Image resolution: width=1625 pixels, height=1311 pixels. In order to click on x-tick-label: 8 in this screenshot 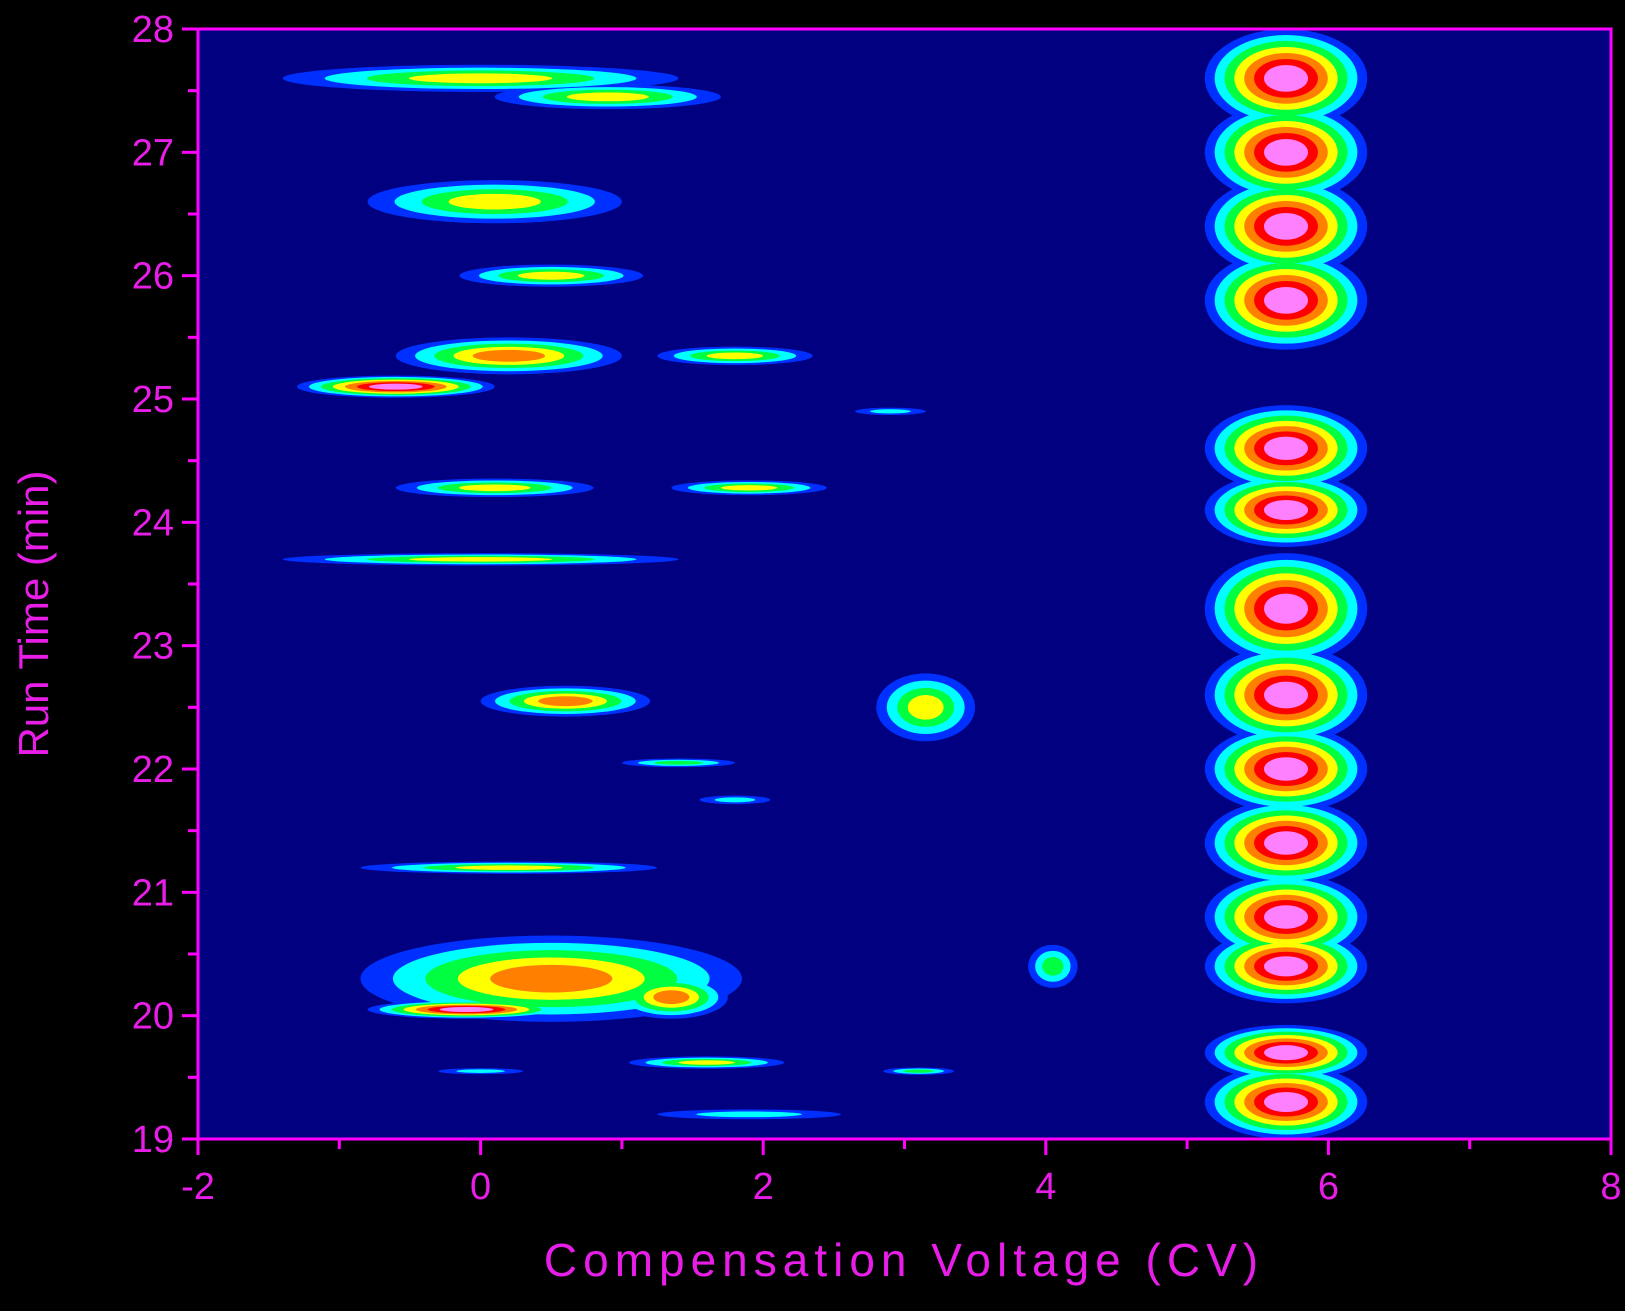, I will do `click(1610, 1187)`.